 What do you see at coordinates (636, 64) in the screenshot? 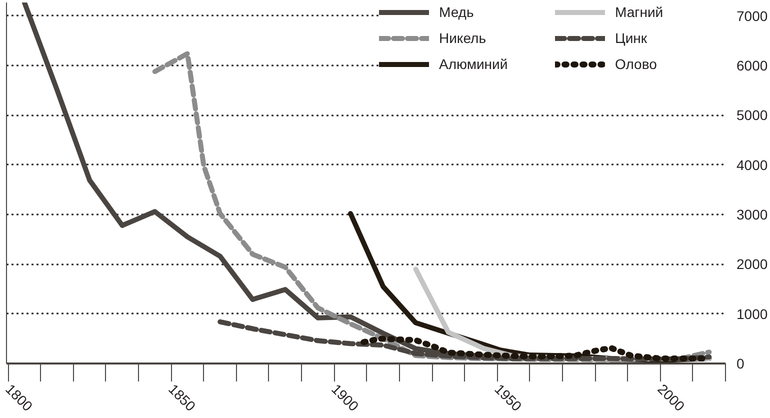
I see `legend-label: Олово` at bounding box center [636, 64].